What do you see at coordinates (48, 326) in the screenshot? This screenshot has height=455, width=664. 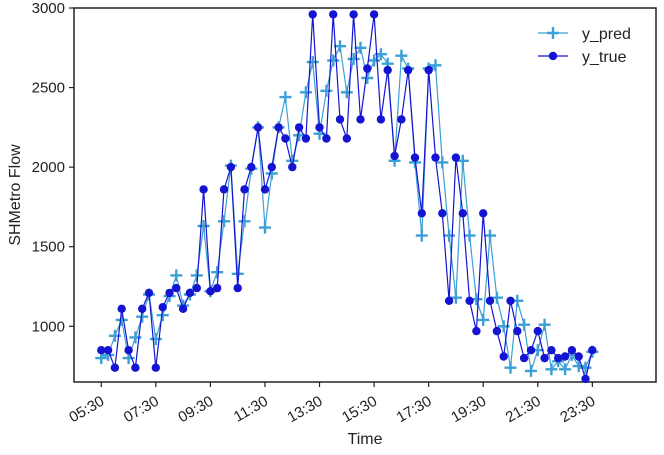 I see `y-tick-label: 1000` at bounding box center [48, 326].